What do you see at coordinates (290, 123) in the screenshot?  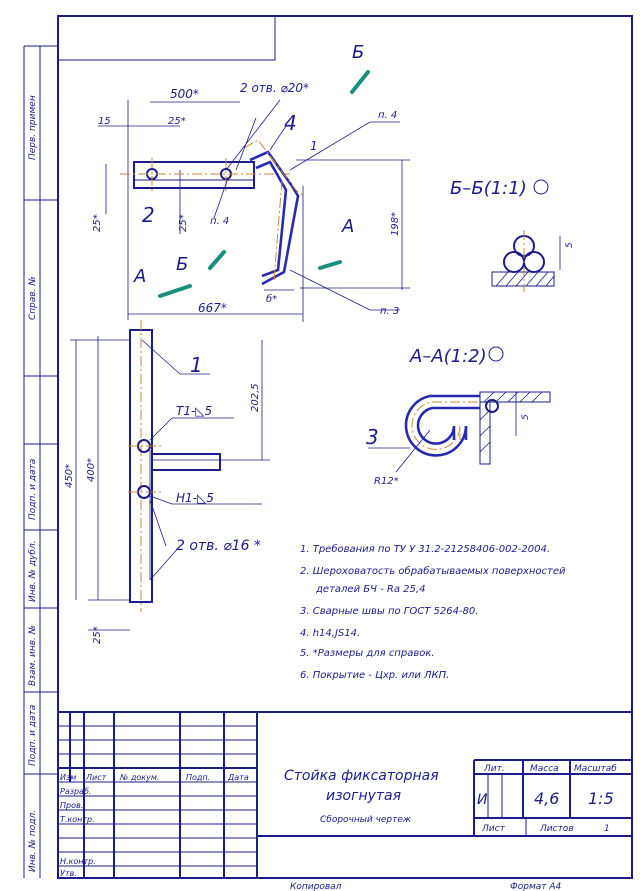 I see `position-4: 4` at bounding box center [290, 123].